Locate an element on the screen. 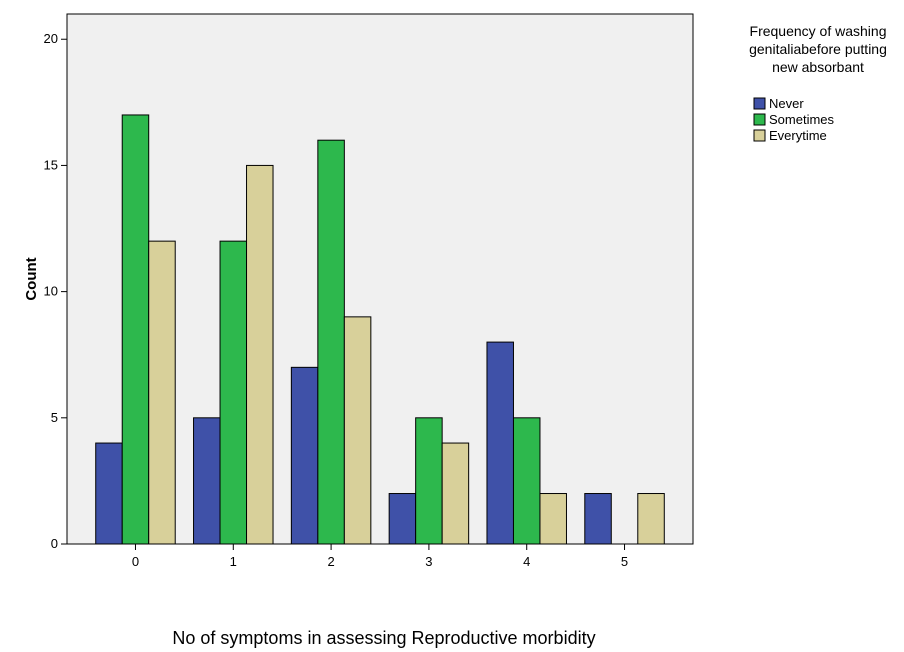 The image size is (904, 652). legend-title-line-3: new absorbant is located at coordinates (818, 67).